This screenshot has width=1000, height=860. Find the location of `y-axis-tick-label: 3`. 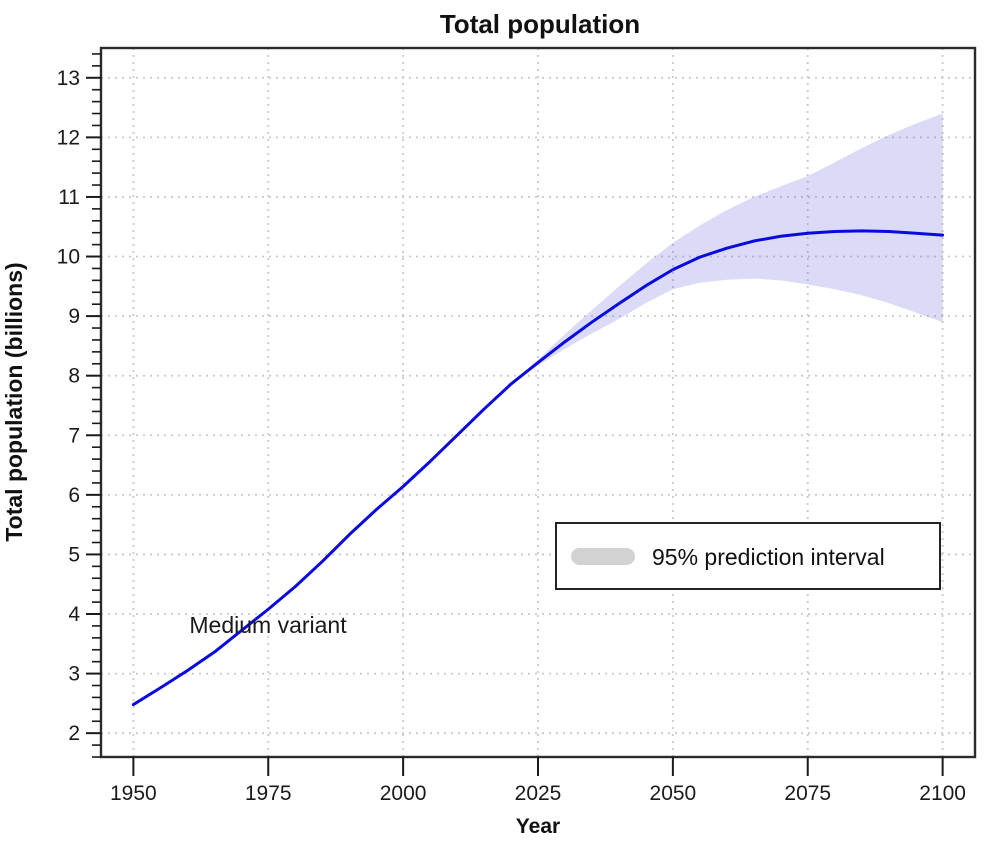

y-axis-tick-label: 3 is located at coordinates (74, 674).